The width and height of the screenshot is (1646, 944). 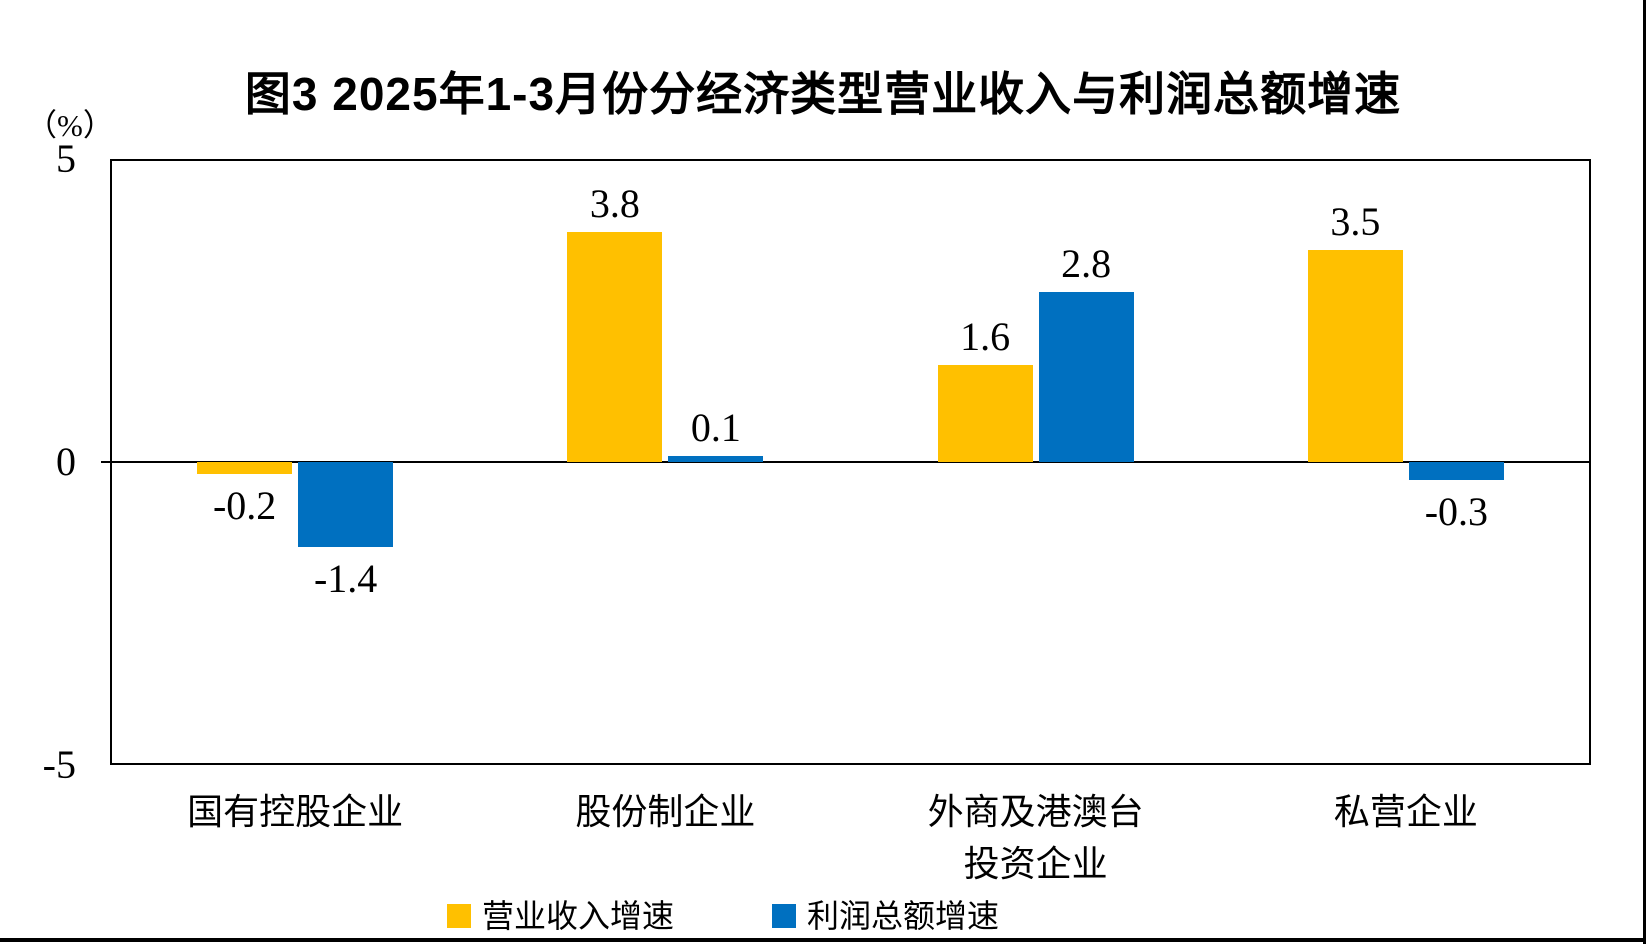 What do you see at coordinates (1355, 221) in the screenshot?
I see `data-label: 3.5` at bounding box center [1355, 221].